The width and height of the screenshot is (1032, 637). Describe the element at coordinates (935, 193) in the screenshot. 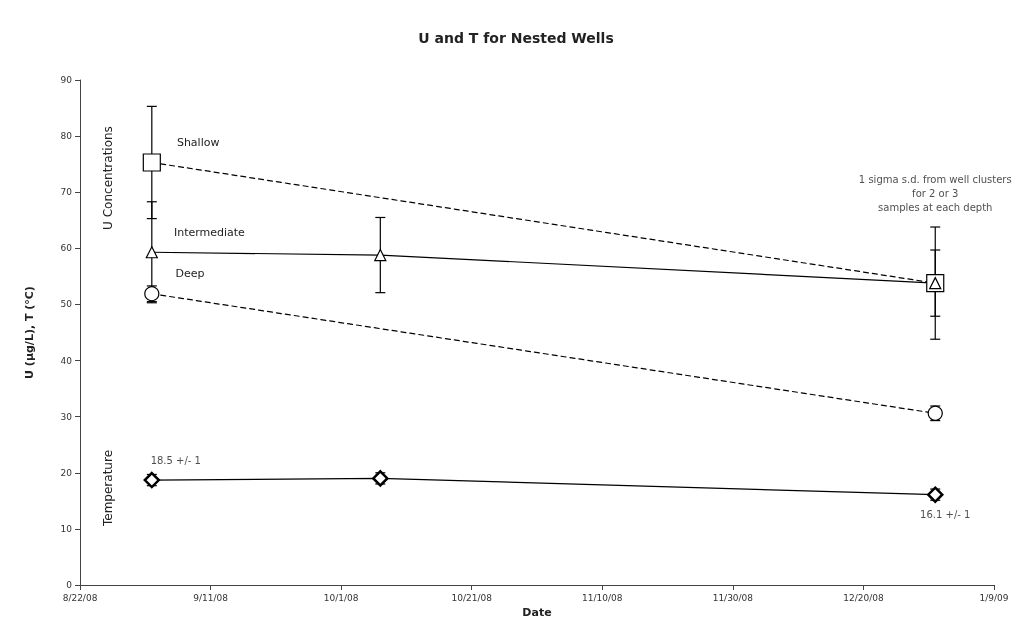

I see `annotation: 1 sigma s.d. from well clusters for 2 or 3 samples at each depth` at that location.